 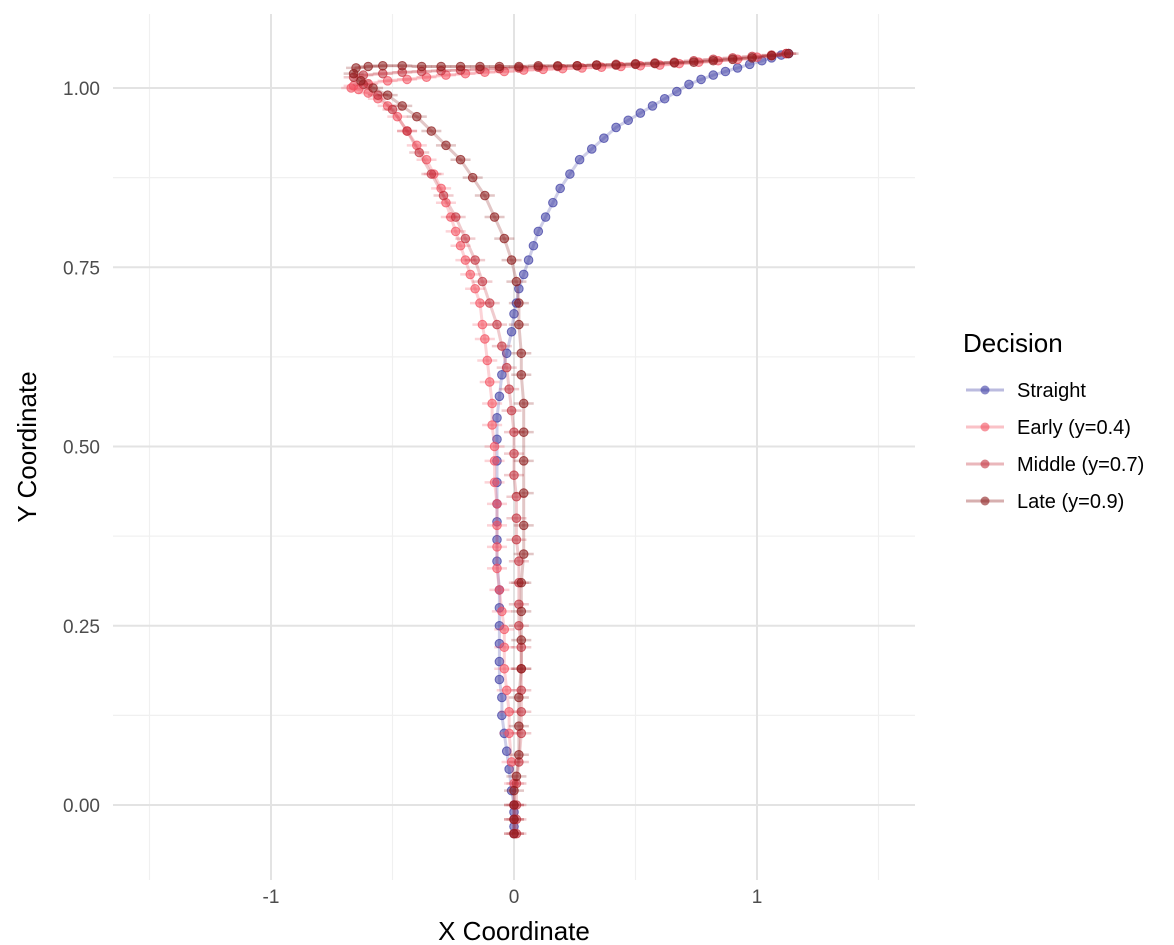 What do you see at coordinates (81, 627) in the screenshot?
I see `y-tick-label: 0.25` at bounding box center [81, 627].